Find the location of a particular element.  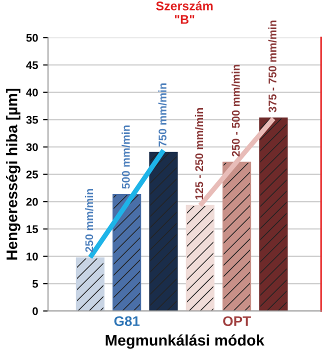

y-tick-label: 5 is located at coordinates (35, 284).